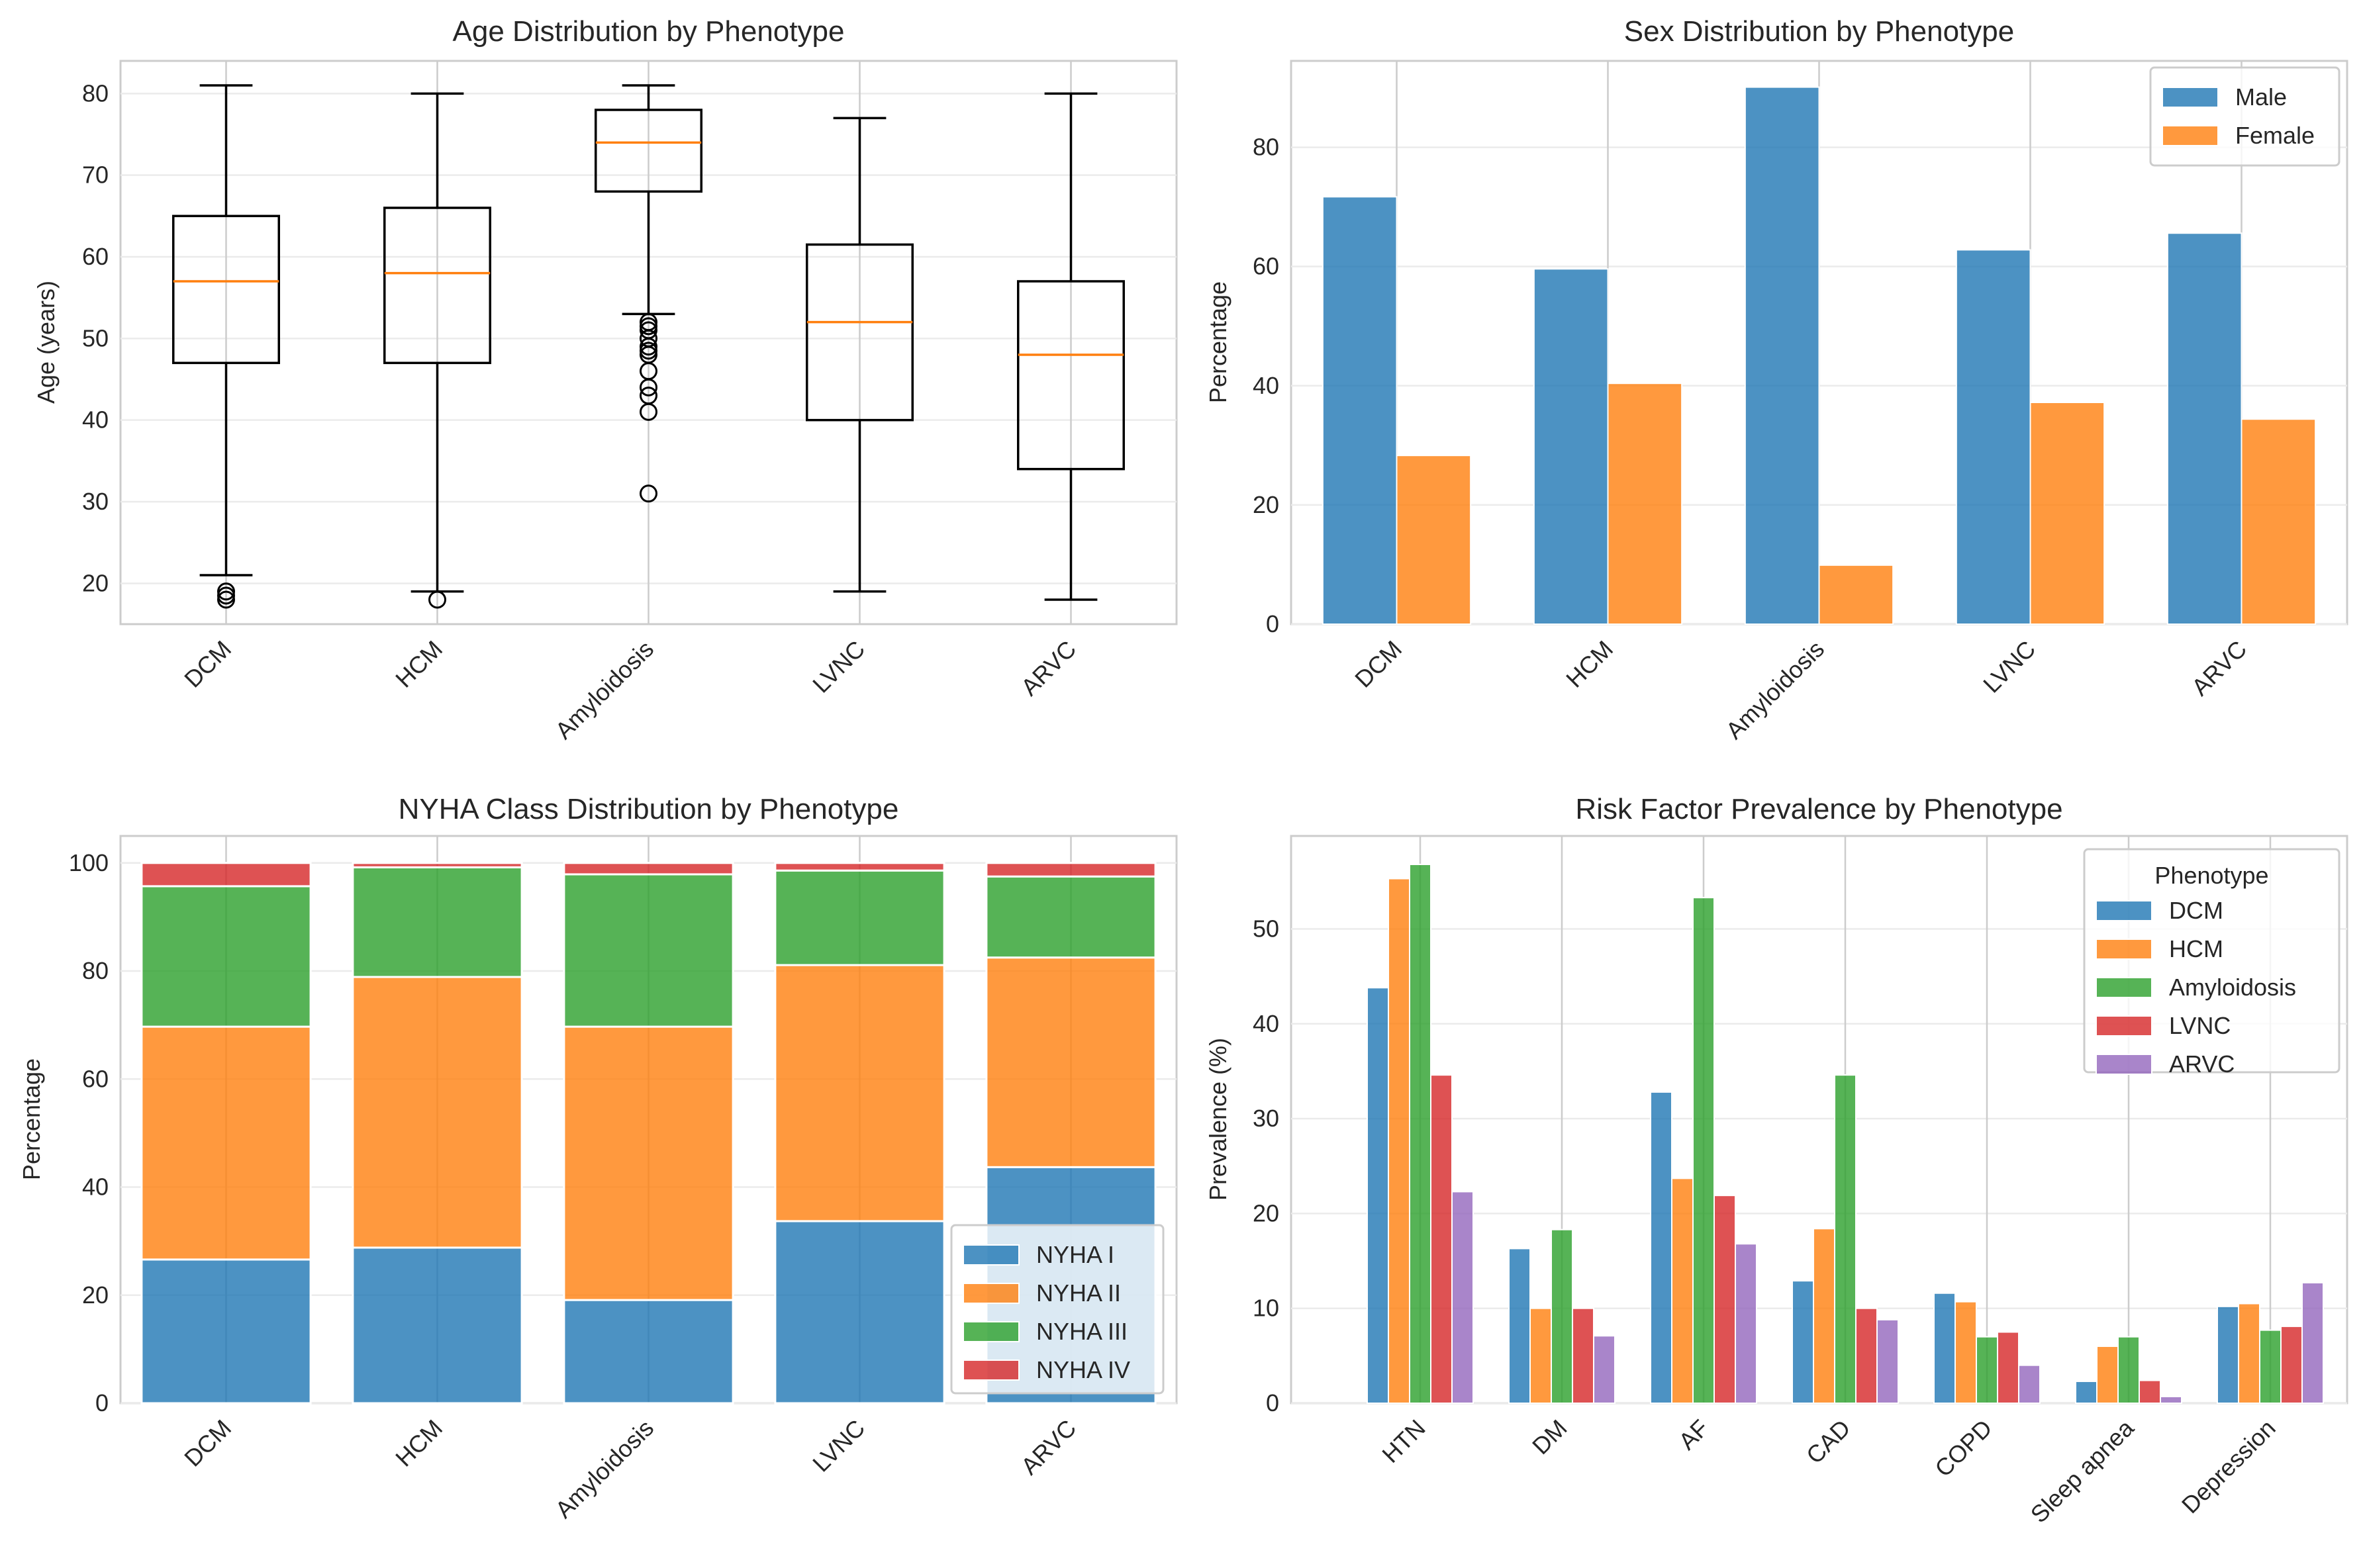 The image size is (2363, 1568). Describe the element at coordinates (2196, 910) in the screenshot. I see `legend-label: DCM` at that location.